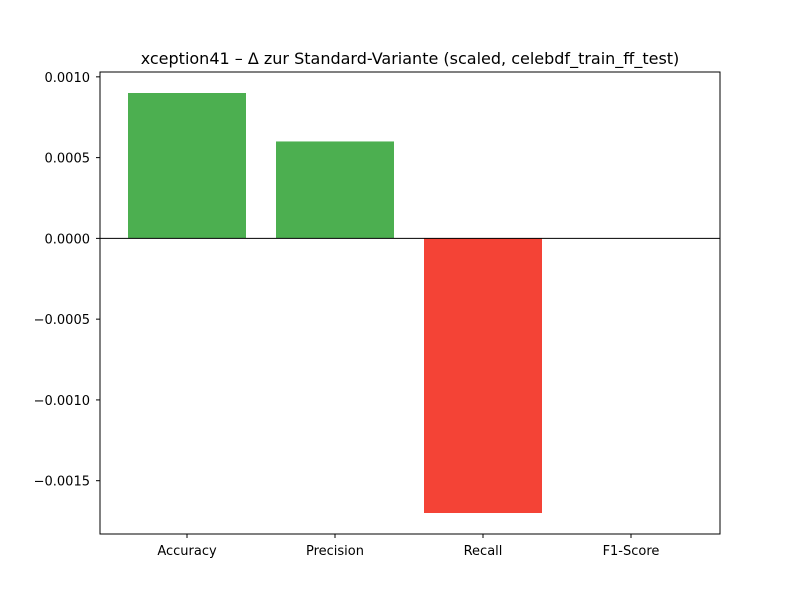 The width and height of the screenshot is (800, 600). I want to click on y-tick-label: 0.0000, so click(68, 239).